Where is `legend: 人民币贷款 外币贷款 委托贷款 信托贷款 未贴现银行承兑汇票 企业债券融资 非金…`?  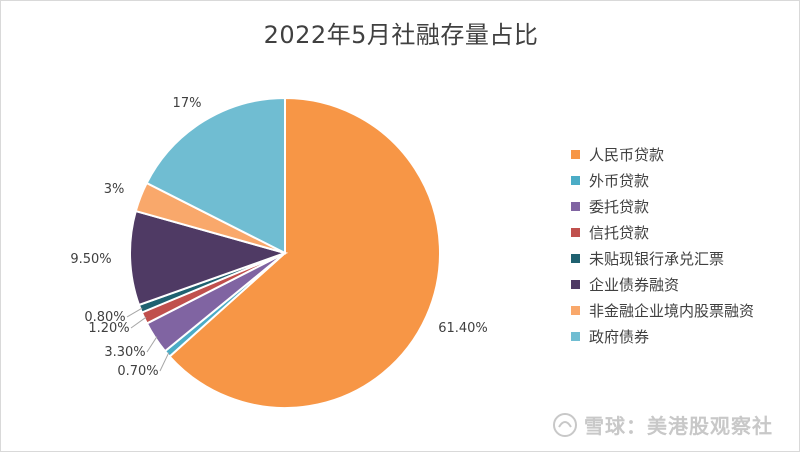
legend: 人民币贷款 外币贷款 委托贷款 信托贷款 未贴现银行承兑汇票 企业债券融资 非金… is located at coordinates (662, 245).